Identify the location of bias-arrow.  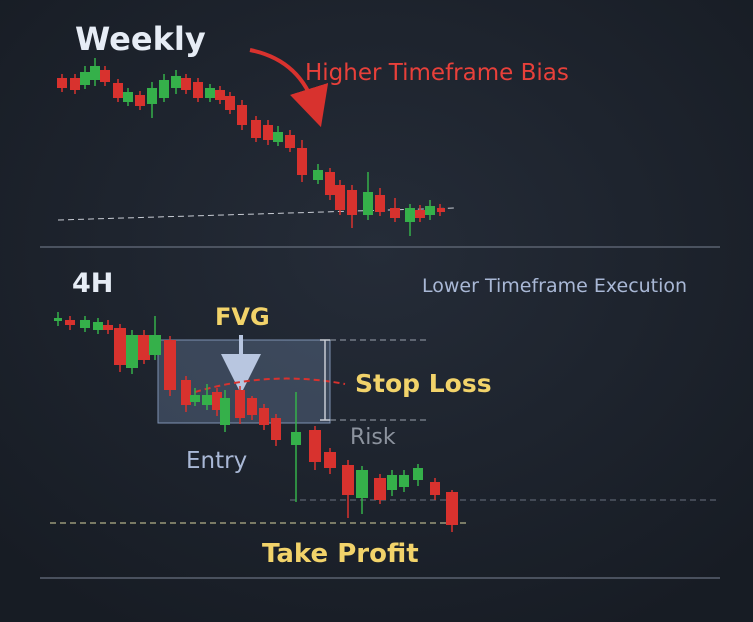
(289, 88).